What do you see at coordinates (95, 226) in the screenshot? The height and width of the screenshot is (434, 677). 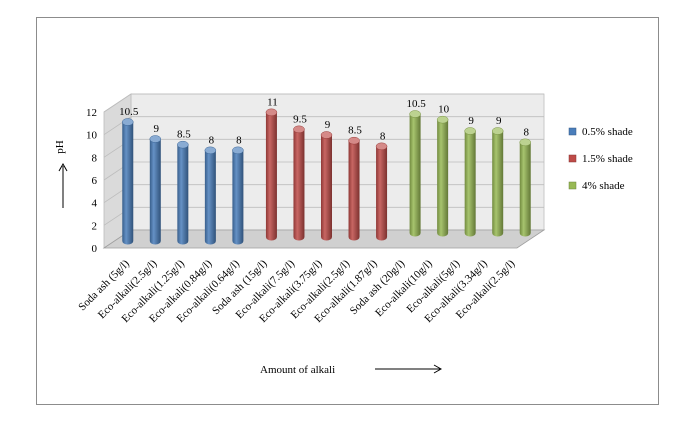 I see `y-tick-label: 2` at bounding box center [95, 226].